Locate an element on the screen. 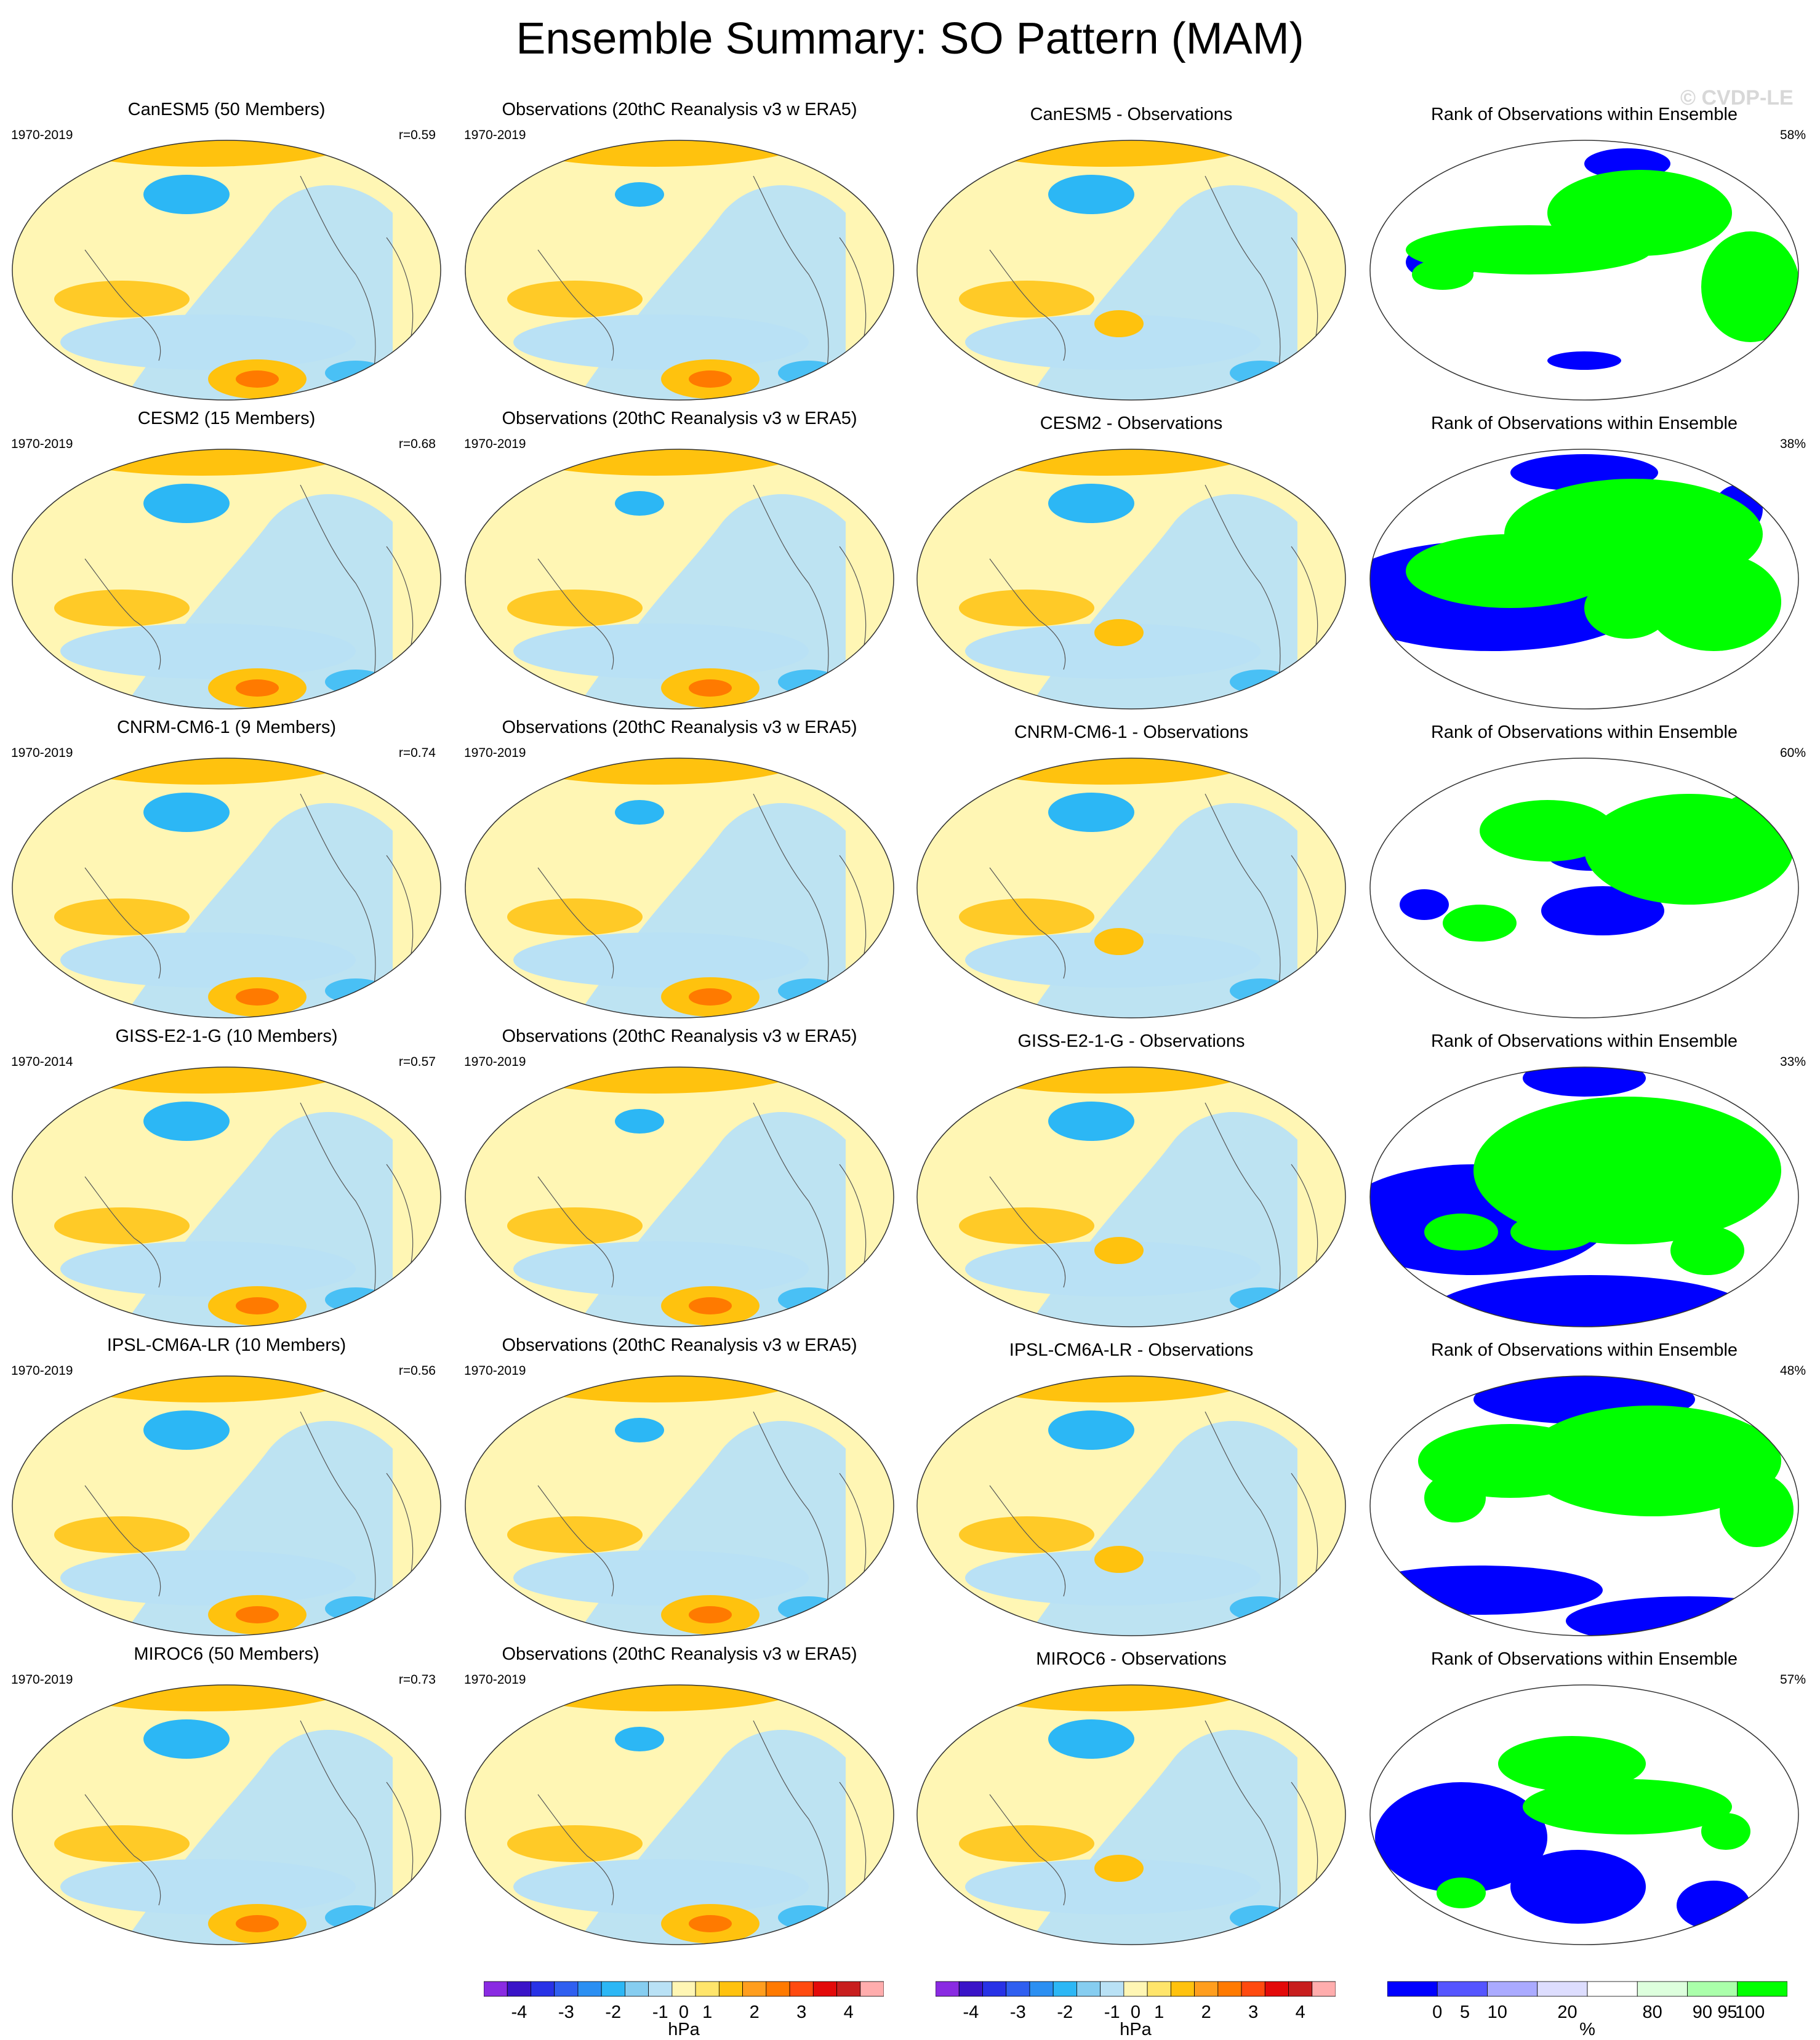  colorbar-tick-label: 10 is located at coordinates (1497, 2012).